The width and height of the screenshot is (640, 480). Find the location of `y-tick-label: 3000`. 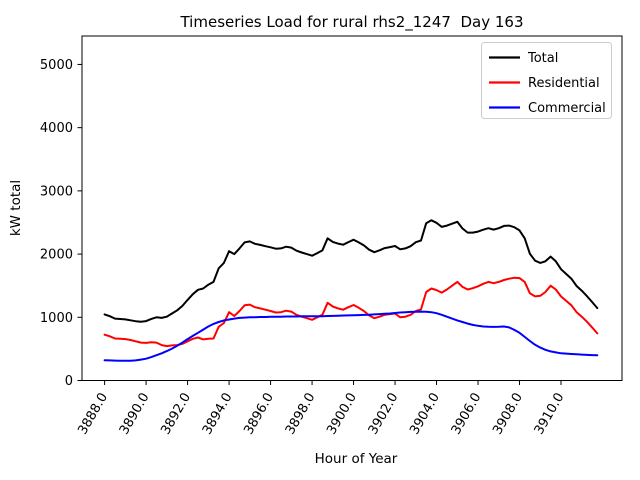

y-tick-label: 3000 is located at coordinates (56, 191).